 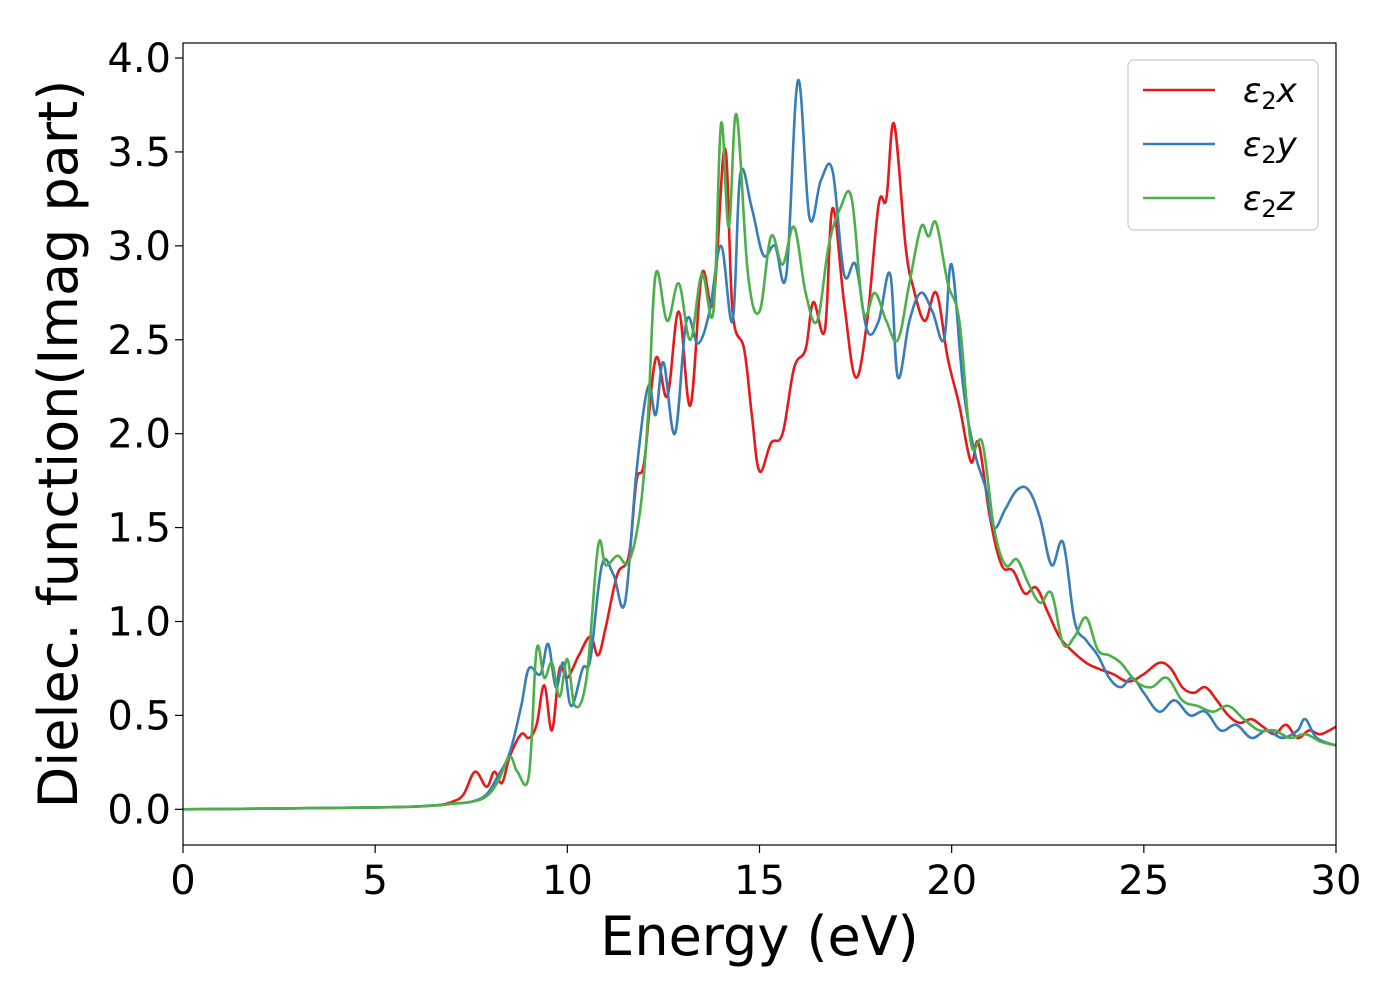 What do you see at coordinates (139, 622) in the screenshot?
I see `y-tick-label: 1.0` at bounding box center [139, 622].